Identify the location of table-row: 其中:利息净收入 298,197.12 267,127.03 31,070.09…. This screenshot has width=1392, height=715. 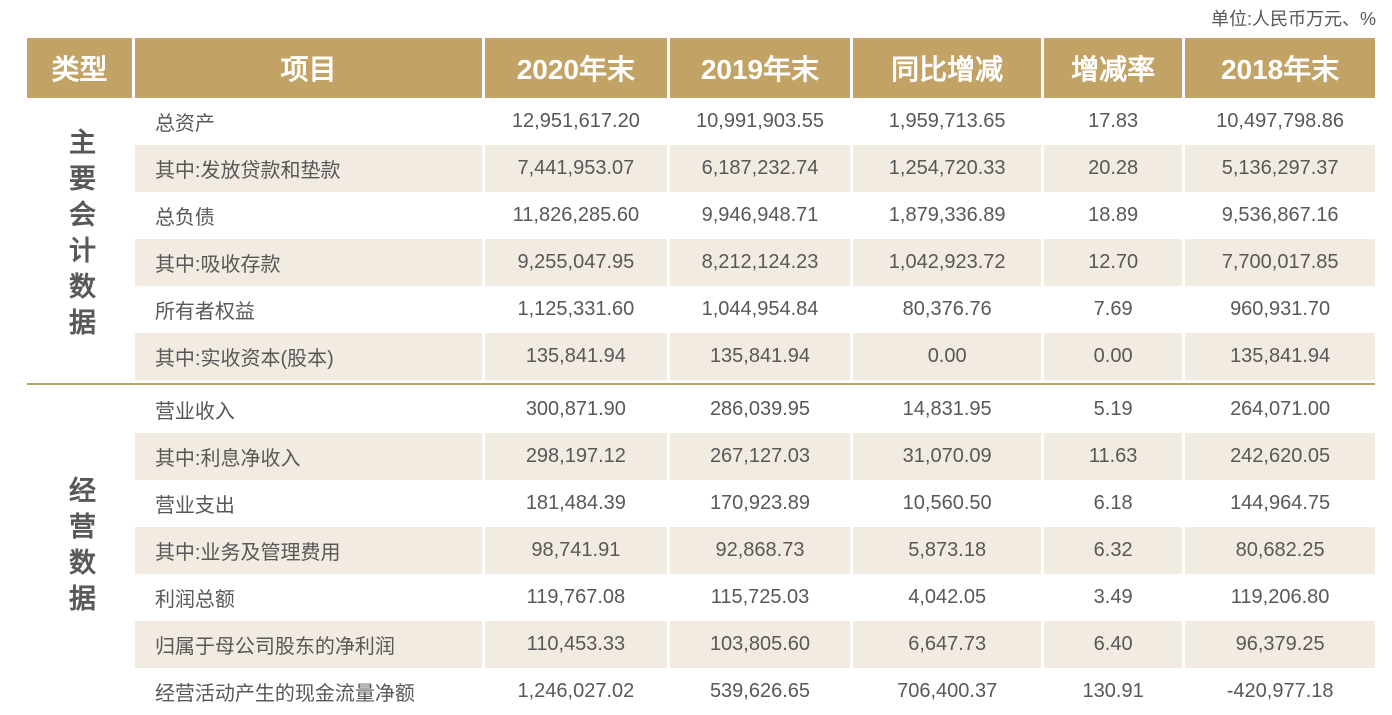
(701, 456).